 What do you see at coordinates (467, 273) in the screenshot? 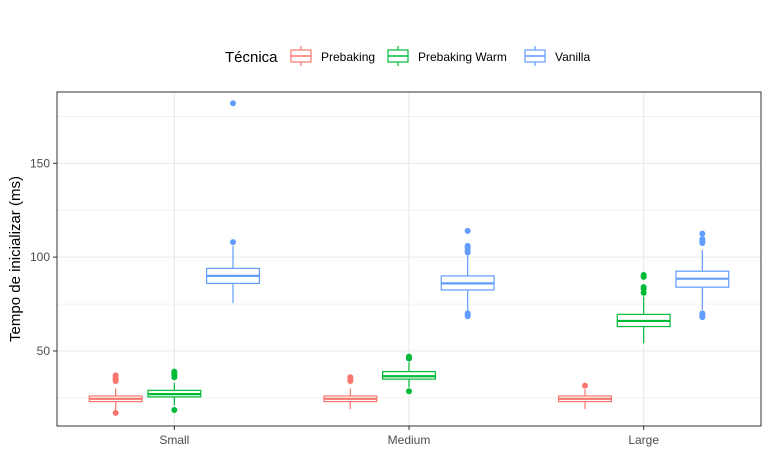
I see `boxplot-vanilla-medium` at bounding box center [467, 273].